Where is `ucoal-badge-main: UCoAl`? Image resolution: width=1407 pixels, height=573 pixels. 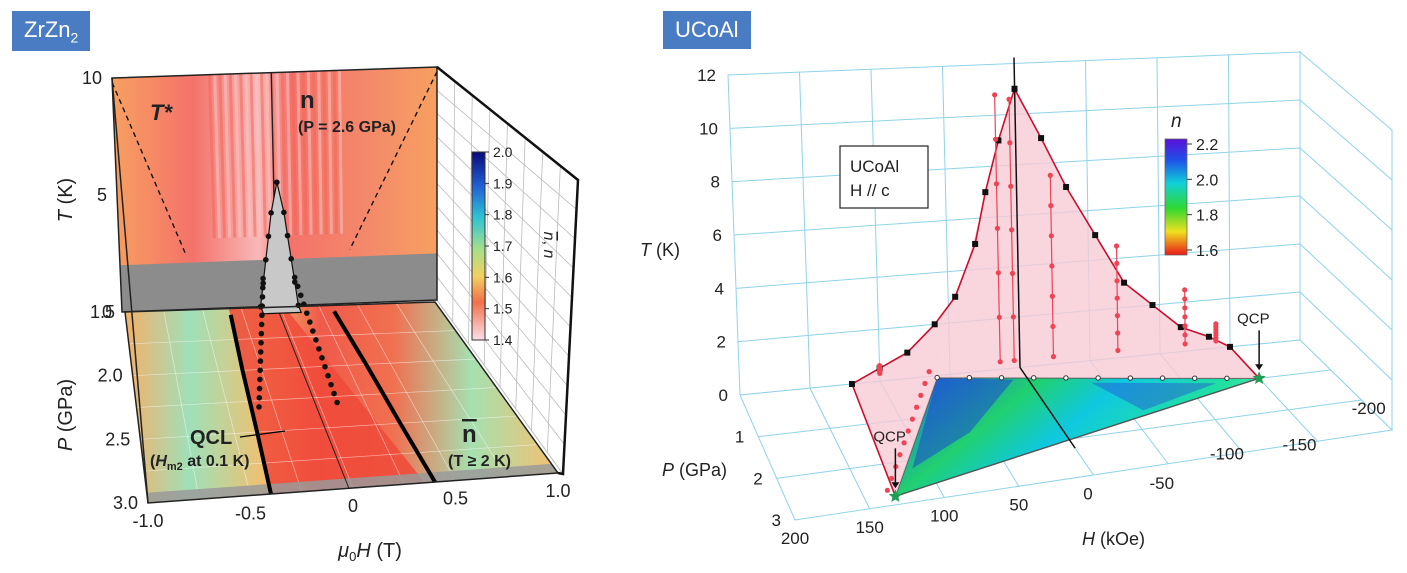 ucoal-badge-main: UCoAl is located at coordinates (707, 29).